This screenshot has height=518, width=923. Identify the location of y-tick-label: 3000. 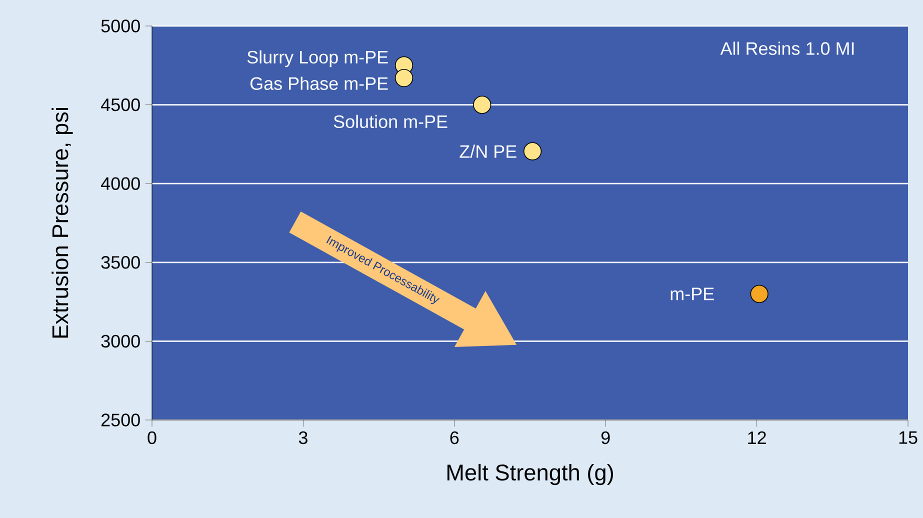
(120, 341).